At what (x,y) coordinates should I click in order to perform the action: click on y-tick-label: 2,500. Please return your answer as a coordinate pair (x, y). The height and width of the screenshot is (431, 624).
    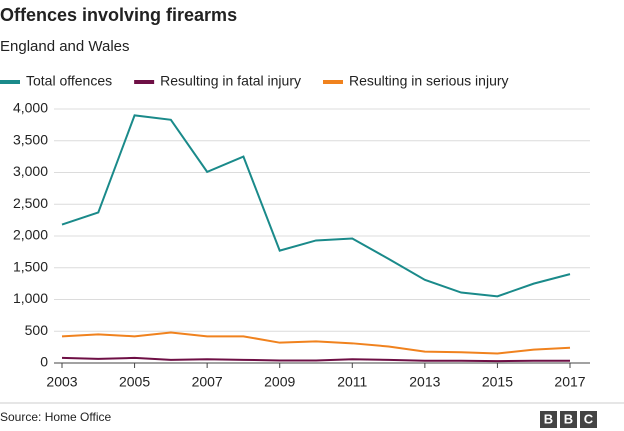
    Looking at the image, I should click on (30, 203).